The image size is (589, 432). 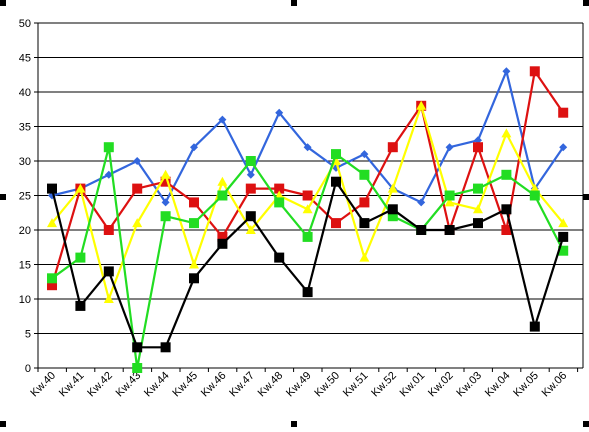 I want to click on x-tick-label-Kw.47: Kw.47, so click(x=242, y=385).